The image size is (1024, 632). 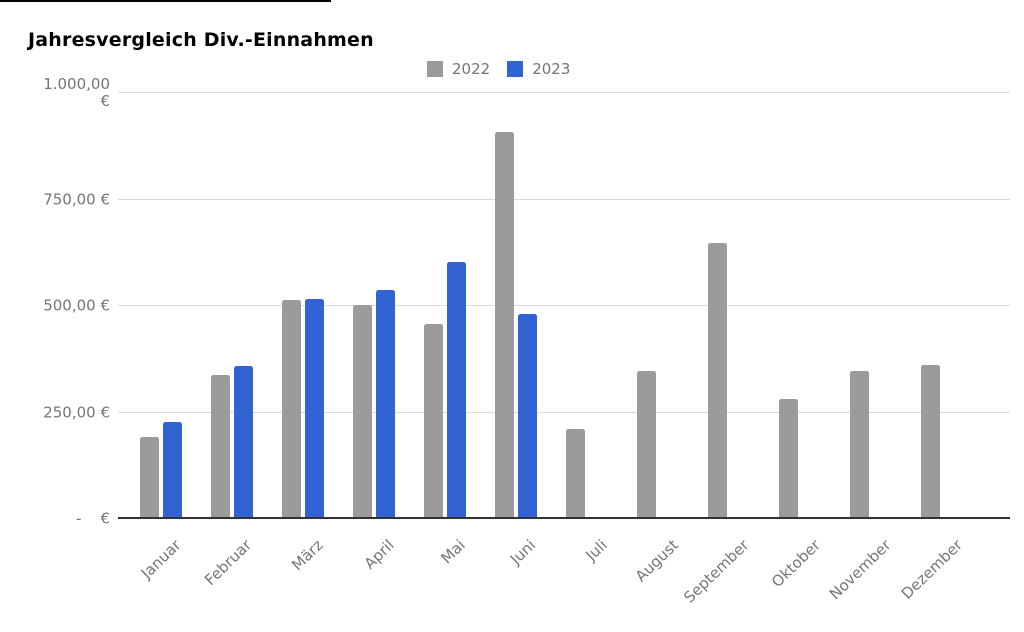 What do you see at coordinates (527, 416) in the screenshot?
I see `bar-2023-juni` at bounding box center [527, 416].